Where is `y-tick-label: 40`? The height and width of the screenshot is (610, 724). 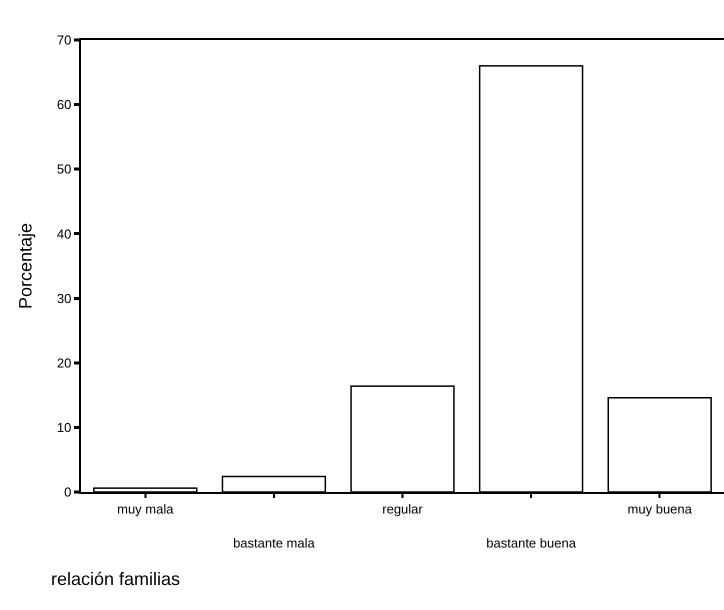 y-tick-label: 40 is located at coordinates (64, 234).